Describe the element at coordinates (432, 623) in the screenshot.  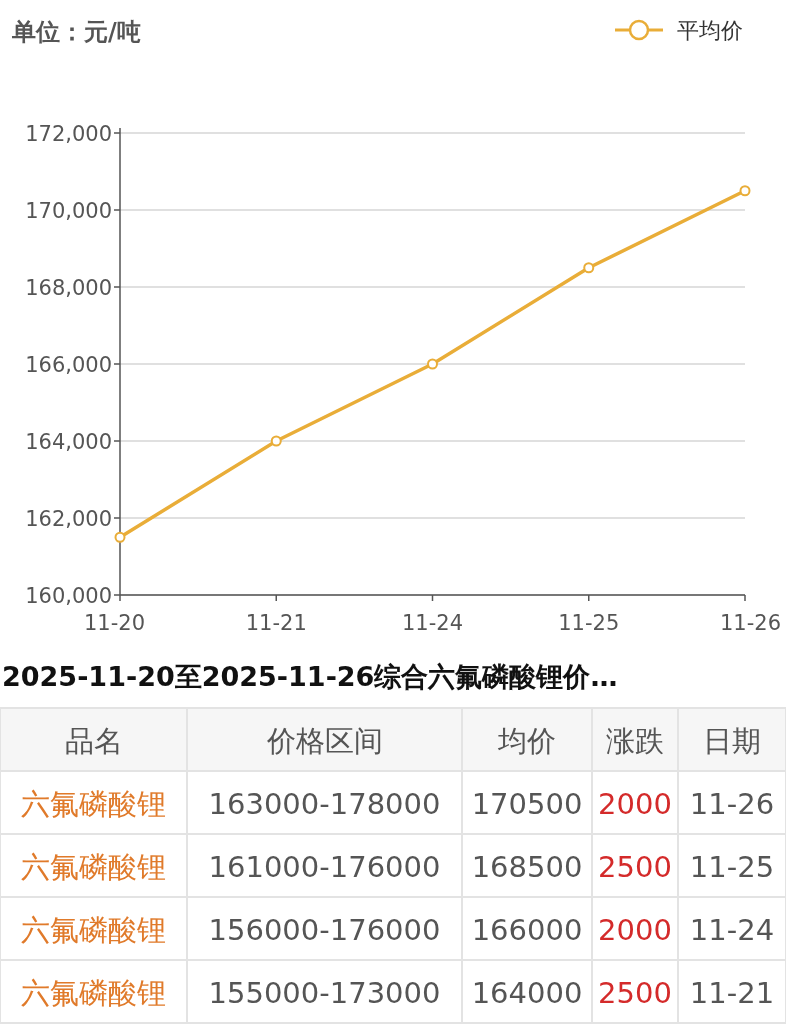
I see `x-tick-label: 11-24` at that location.